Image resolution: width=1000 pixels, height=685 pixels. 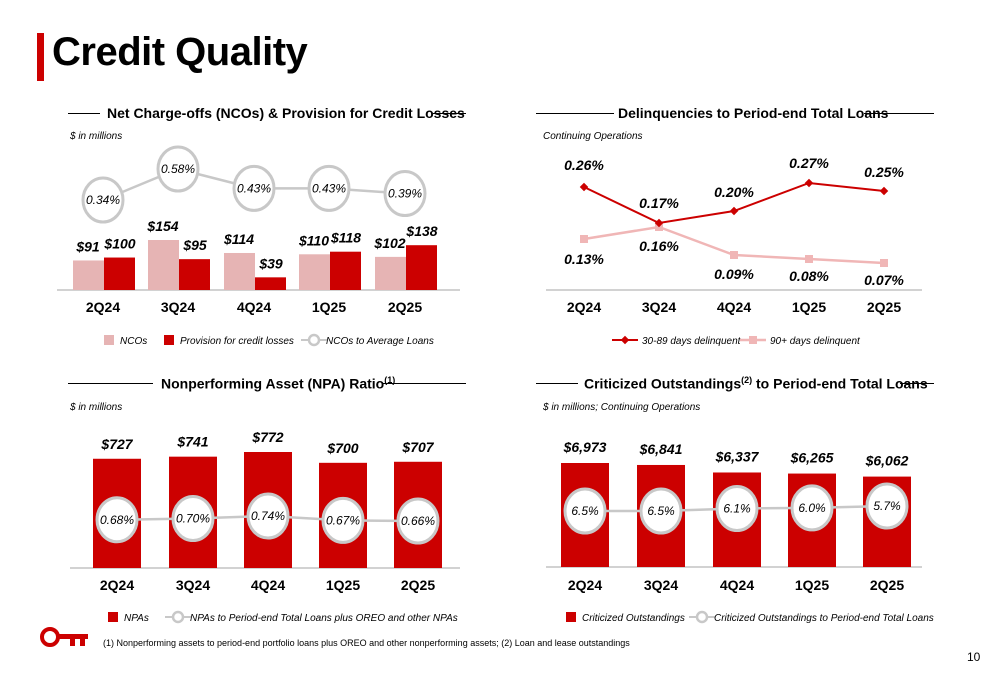 What do you see at coordinates (313, 240) in the screenshot?
I see `nco-value-label: $110` at bounding box center [313, 240].